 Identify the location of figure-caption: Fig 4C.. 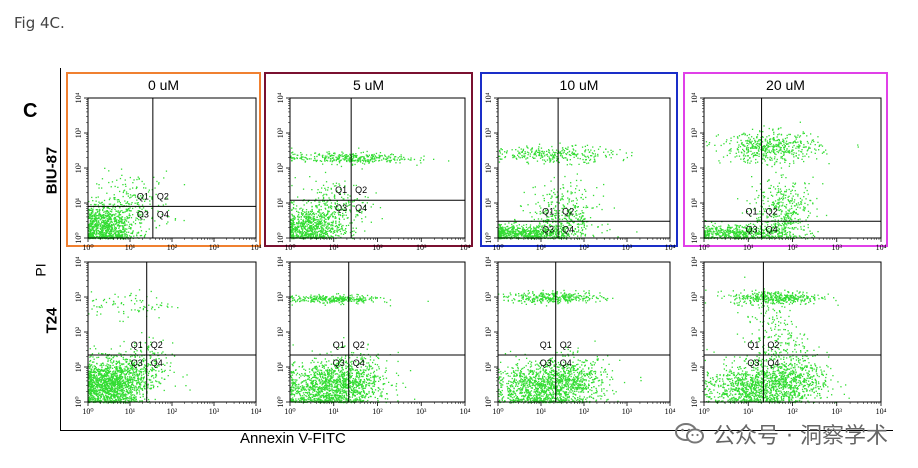
(39, 23).